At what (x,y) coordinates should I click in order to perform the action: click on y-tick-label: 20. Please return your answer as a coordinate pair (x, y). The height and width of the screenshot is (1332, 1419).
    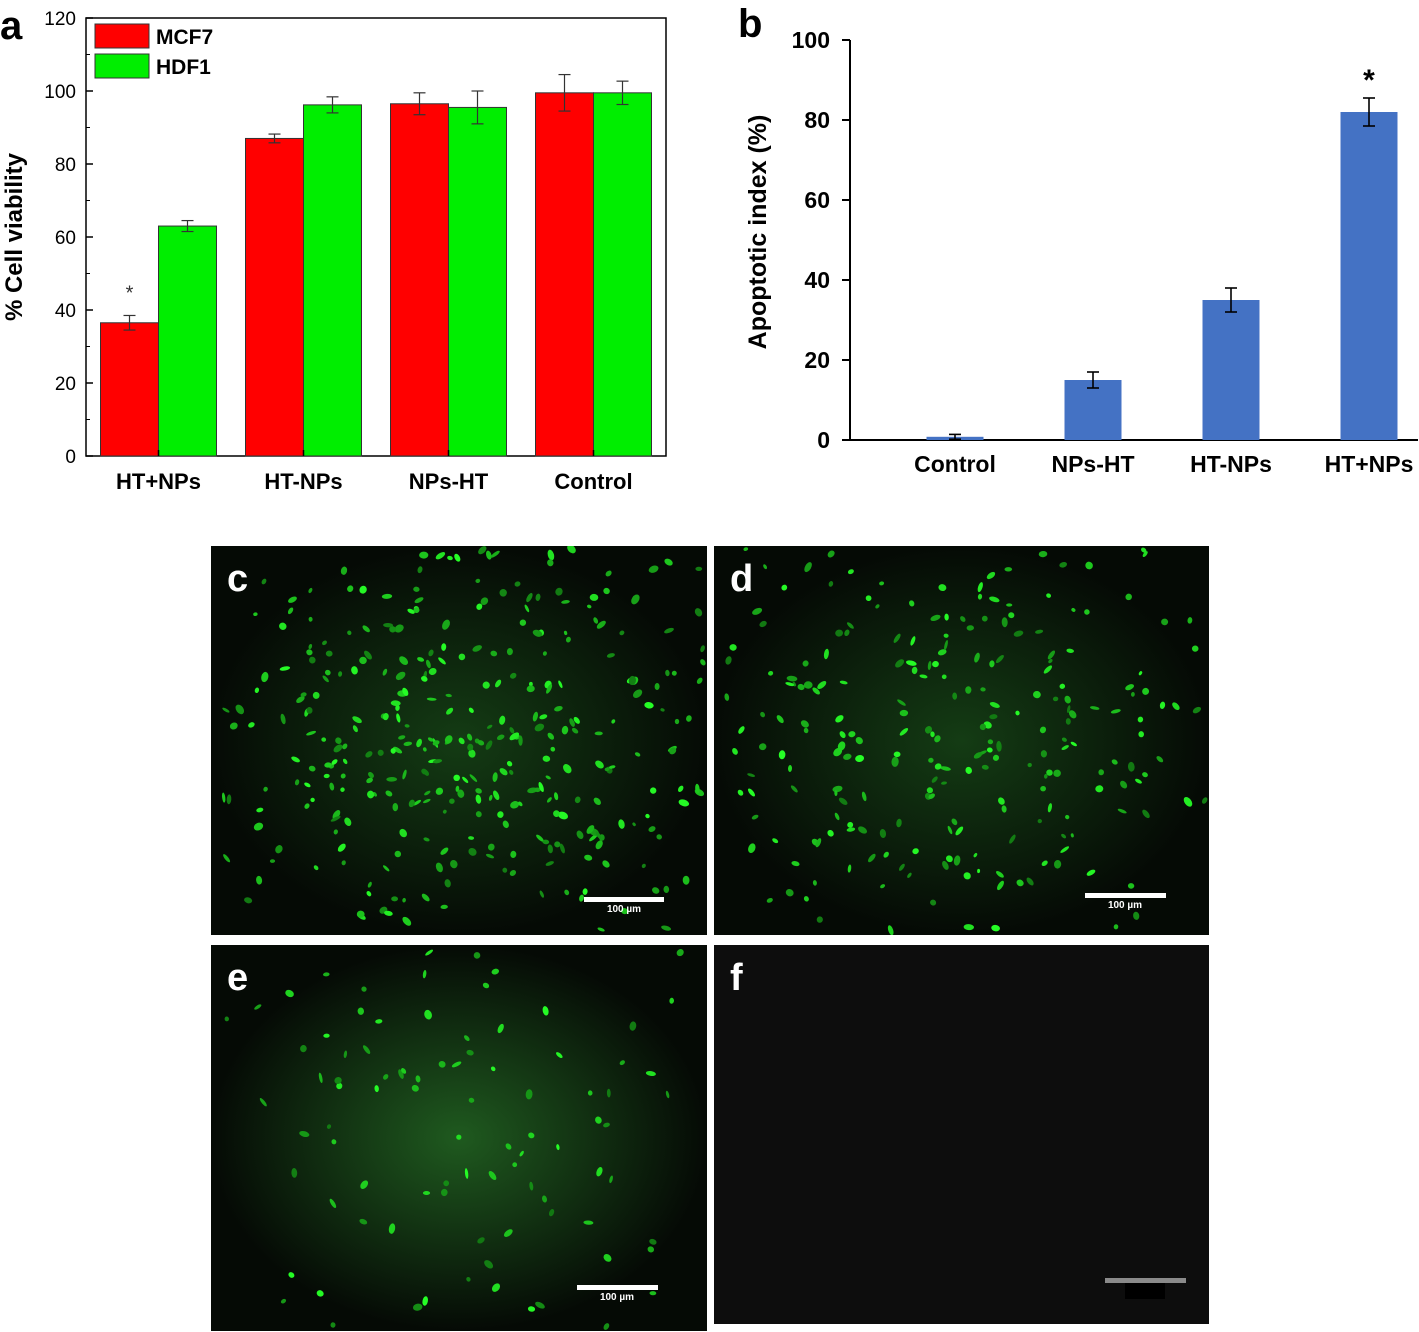
    Looking at the image, I should click on (817, 360).